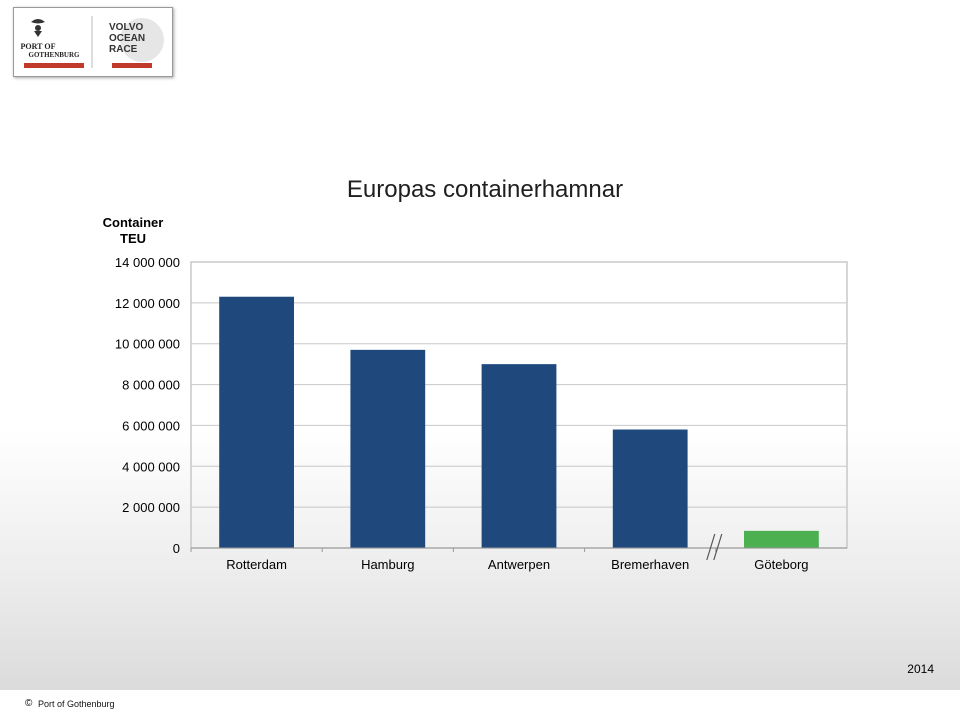 The height and width of the screenshot is (709, 960). Describe the element at coordinates (76, 704) in the screenshot. I see `footer-text: Port of Gothenburg` at that location.